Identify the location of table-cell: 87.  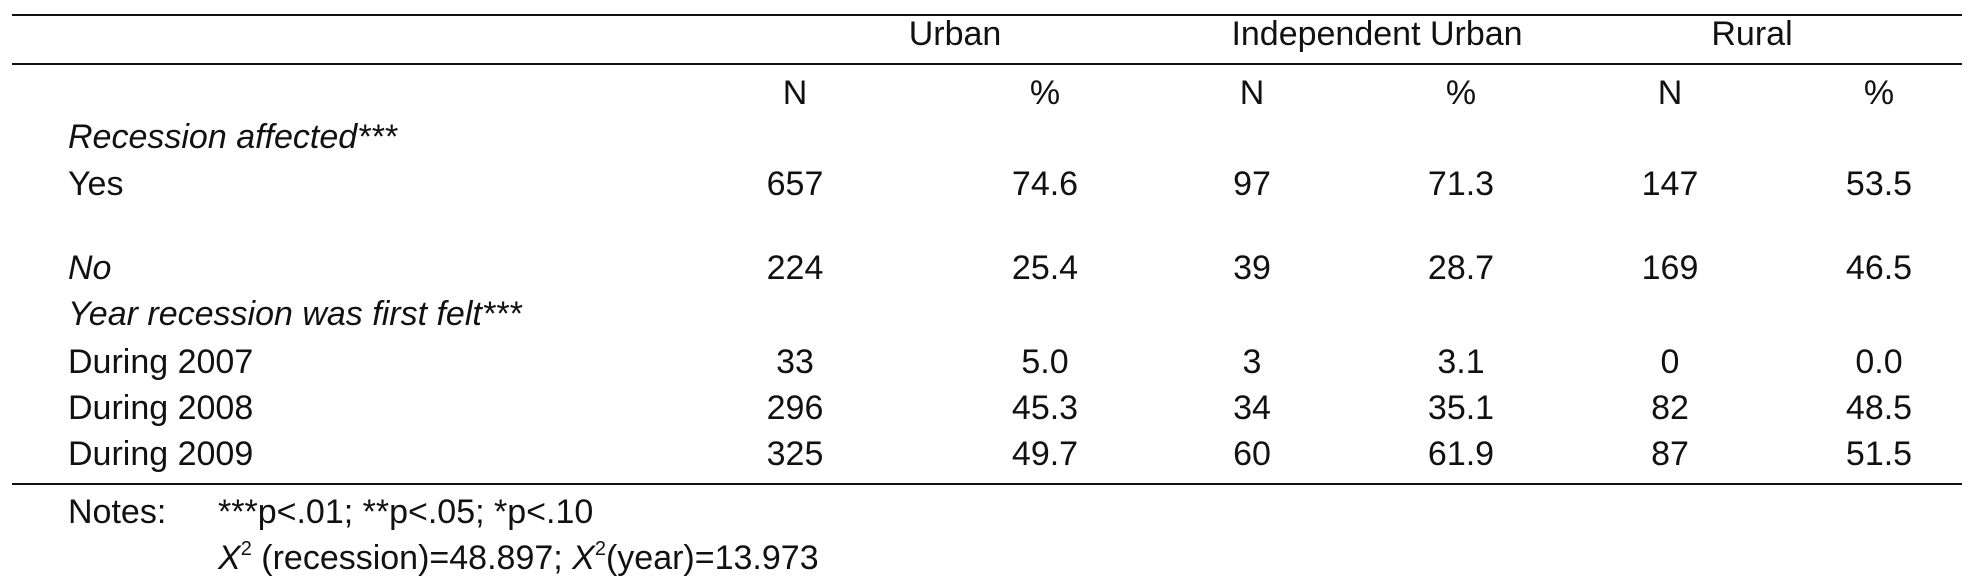
(1670, 454).